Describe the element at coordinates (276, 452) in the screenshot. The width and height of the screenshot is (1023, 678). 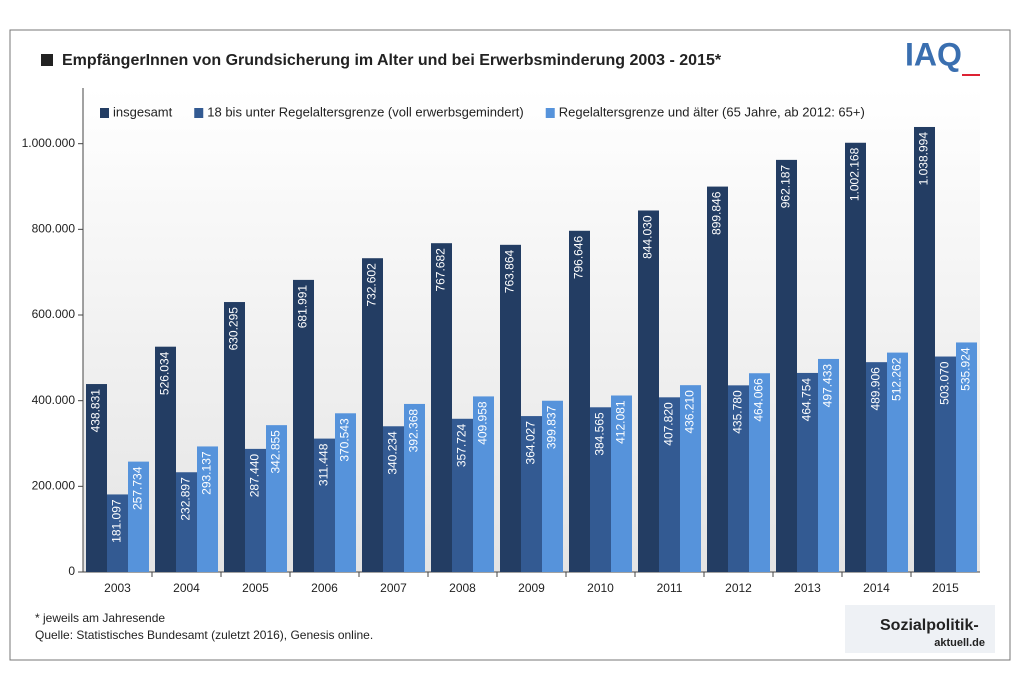
I see `value-label: 342.855` at that location.